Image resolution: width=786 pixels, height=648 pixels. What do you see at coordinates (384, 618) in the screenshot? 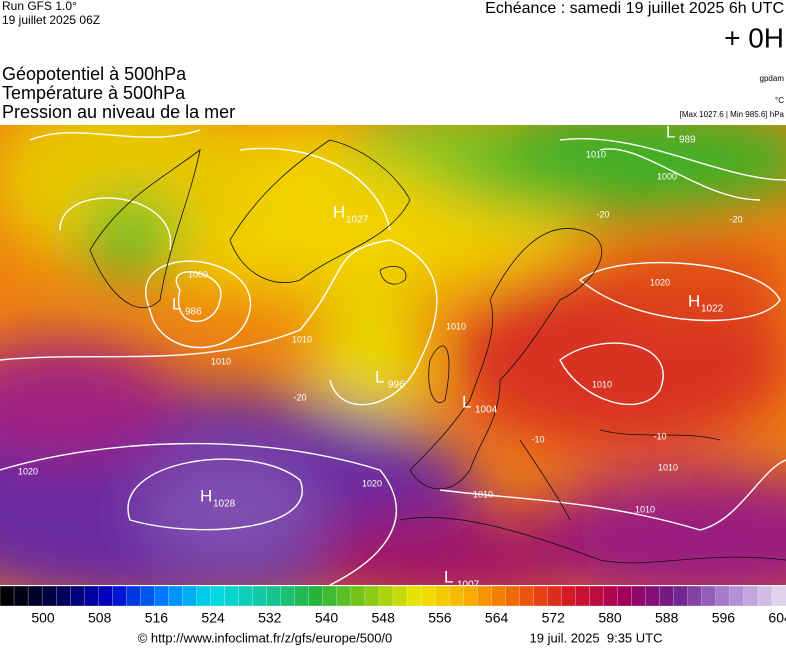
I see `colorbar-label: 548` at bounding box center [384, 618].